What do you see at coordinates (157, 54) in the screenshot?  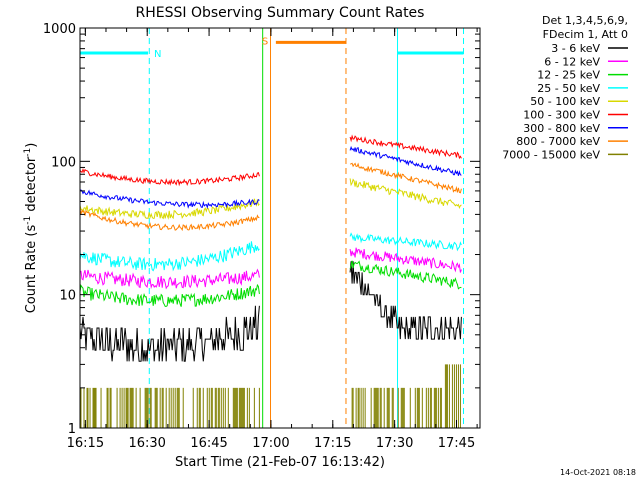 I see `flag-label-0: N` at bounding box center [157, 54].